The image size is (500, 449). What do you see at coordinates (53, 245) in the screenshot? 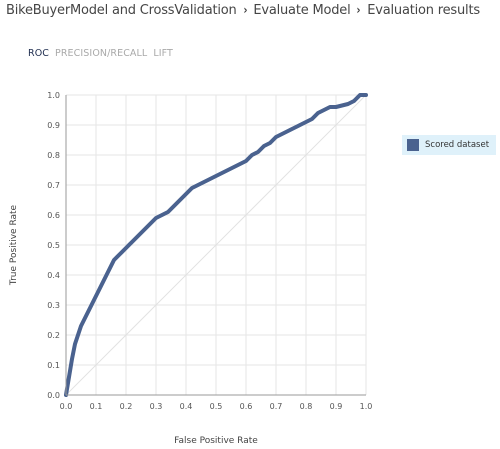
I see `y-tick-label: 0.5` at bounding box center [53, 245].